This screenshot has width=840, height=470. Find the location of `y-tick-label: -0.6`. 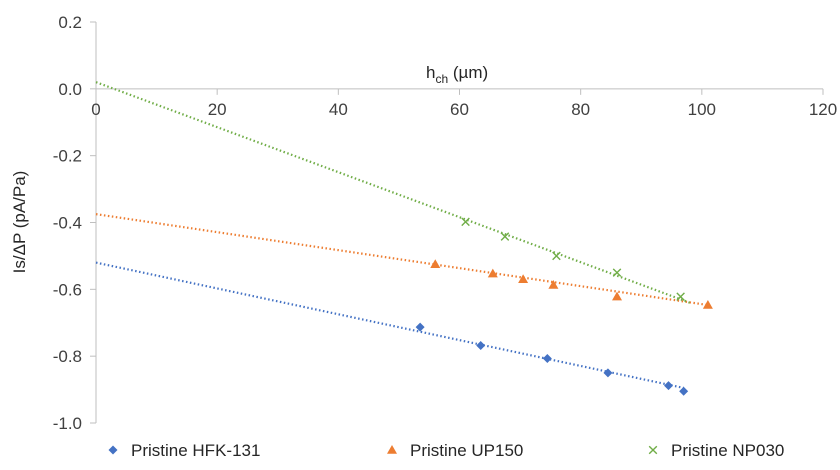

y-tick-label: -0.6 is located at coordinates (67, 289).